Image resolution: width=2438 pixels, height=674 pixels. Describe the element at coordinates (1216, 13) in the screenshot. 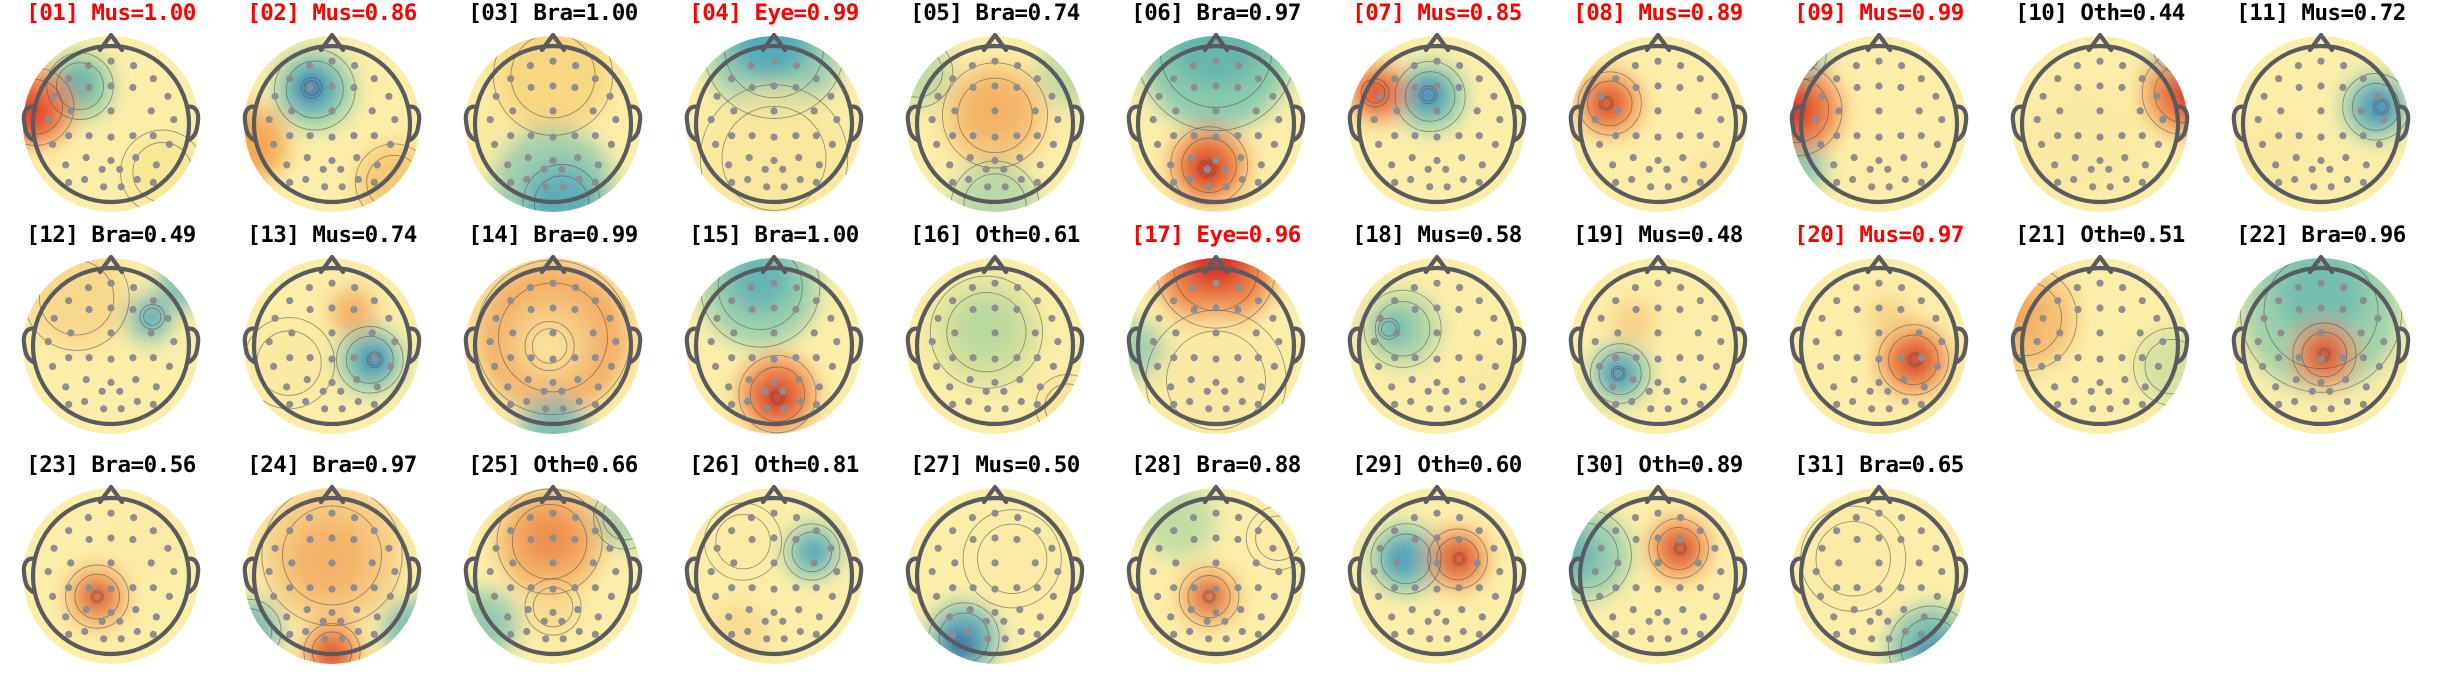

I see `component-label-06: [06] Bra=0.97` at that location.